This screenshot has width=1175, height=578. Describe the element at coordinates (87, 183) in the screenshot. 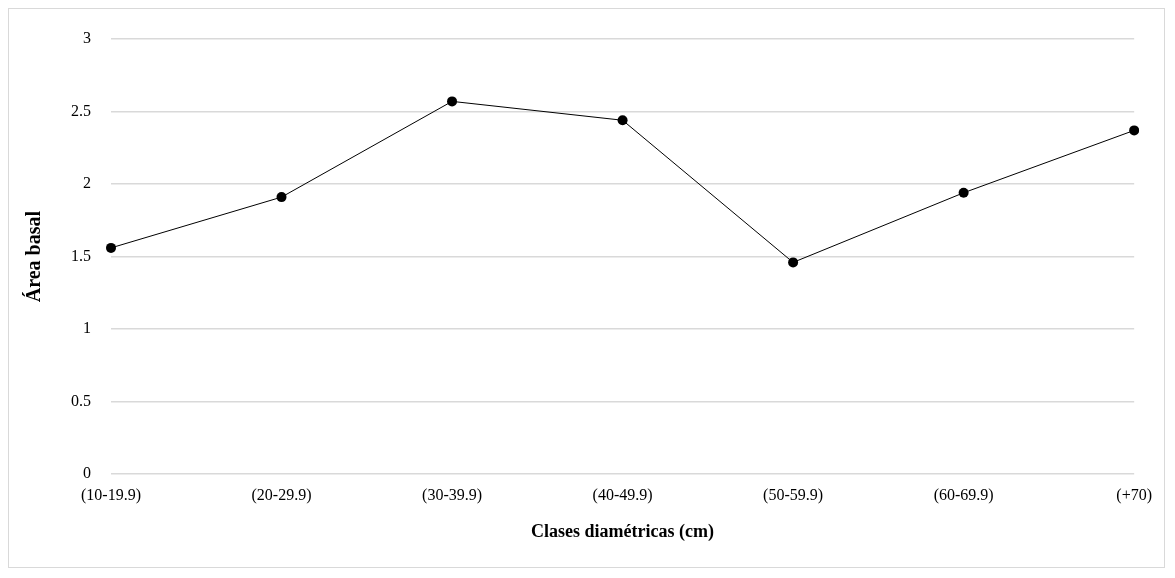

I see `y-tick-label: 2` at that location.